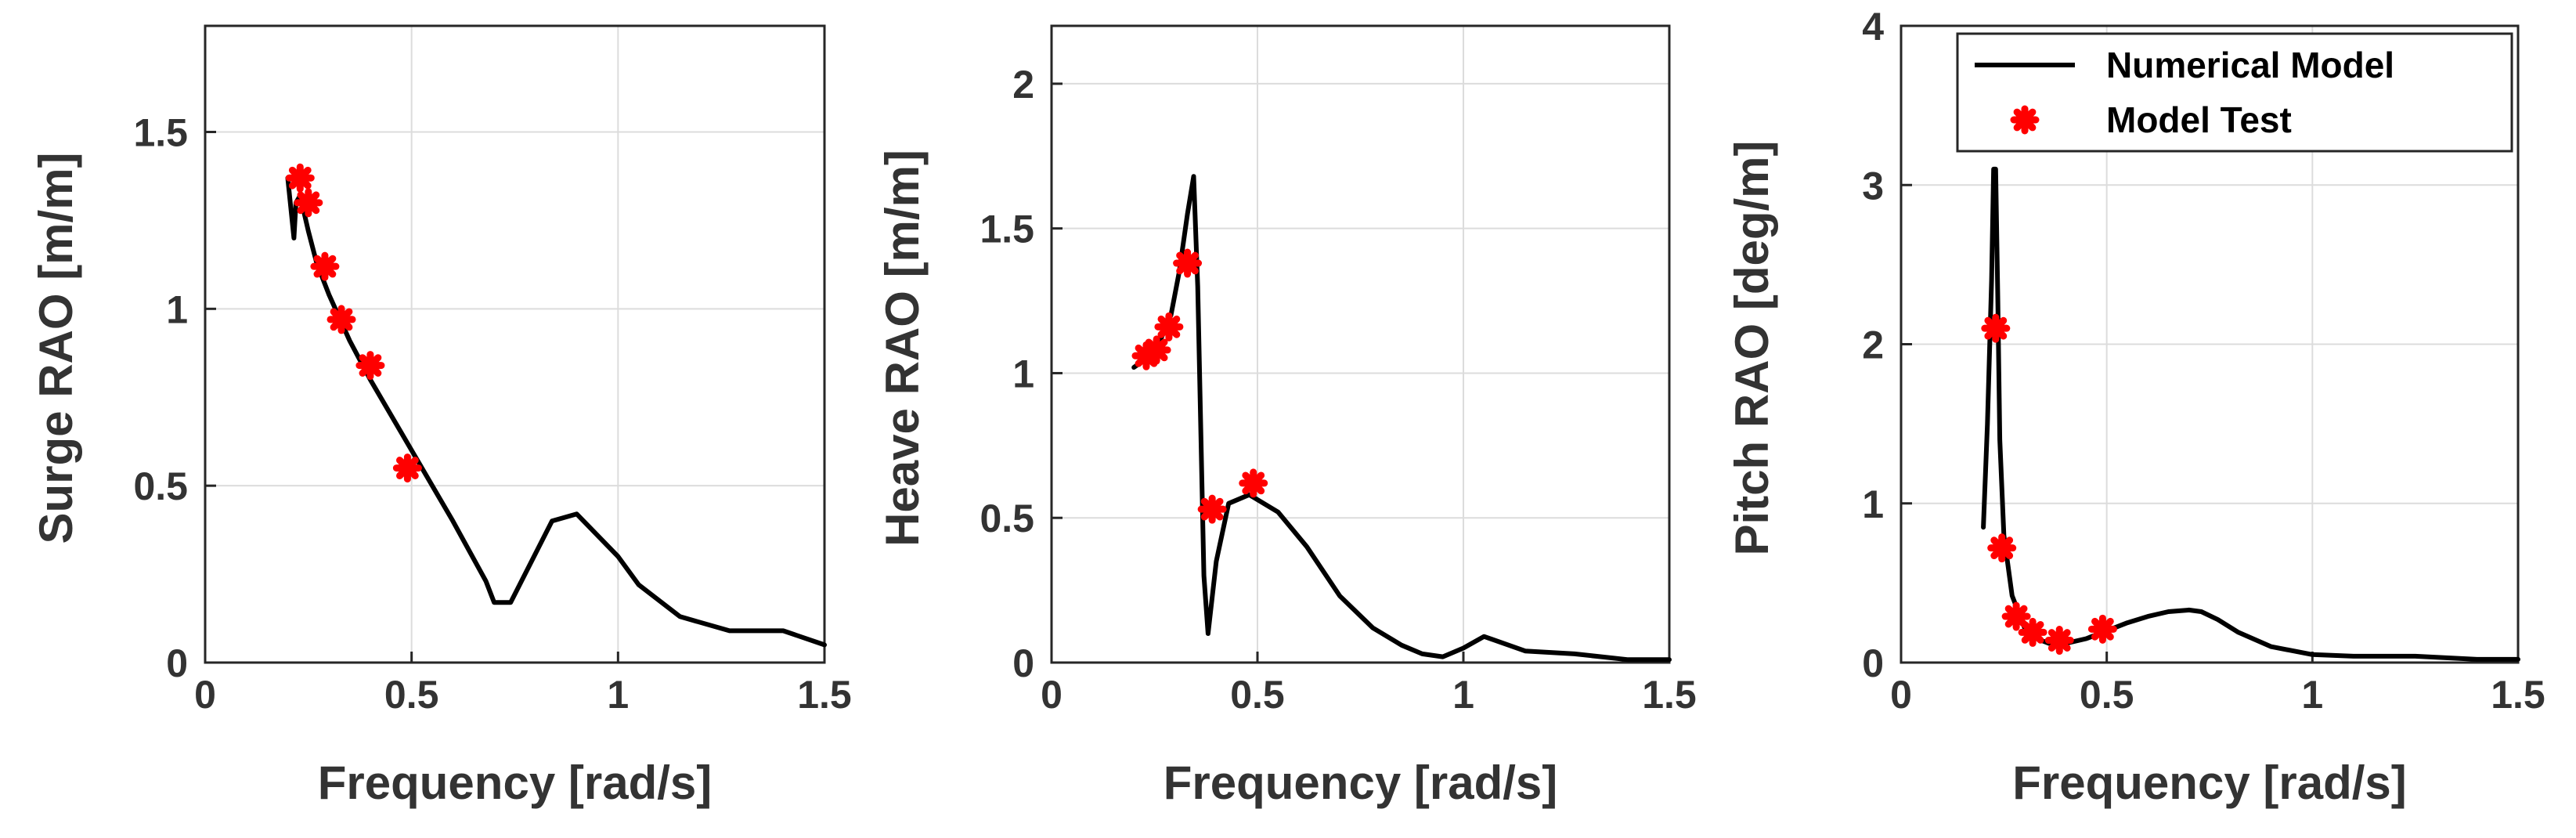  Describe the element at coordinates (2025, 120) in the screenshot. I see `legend-marker-swatch` at that location.